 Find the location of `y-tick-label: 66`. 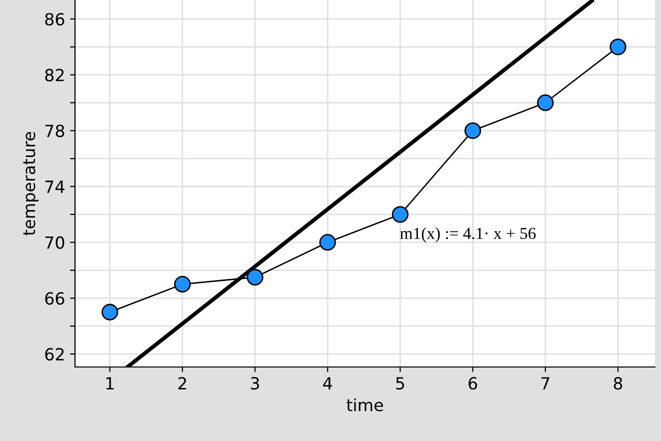

y-tick-label: 66 is located at coordinates (54, 298).